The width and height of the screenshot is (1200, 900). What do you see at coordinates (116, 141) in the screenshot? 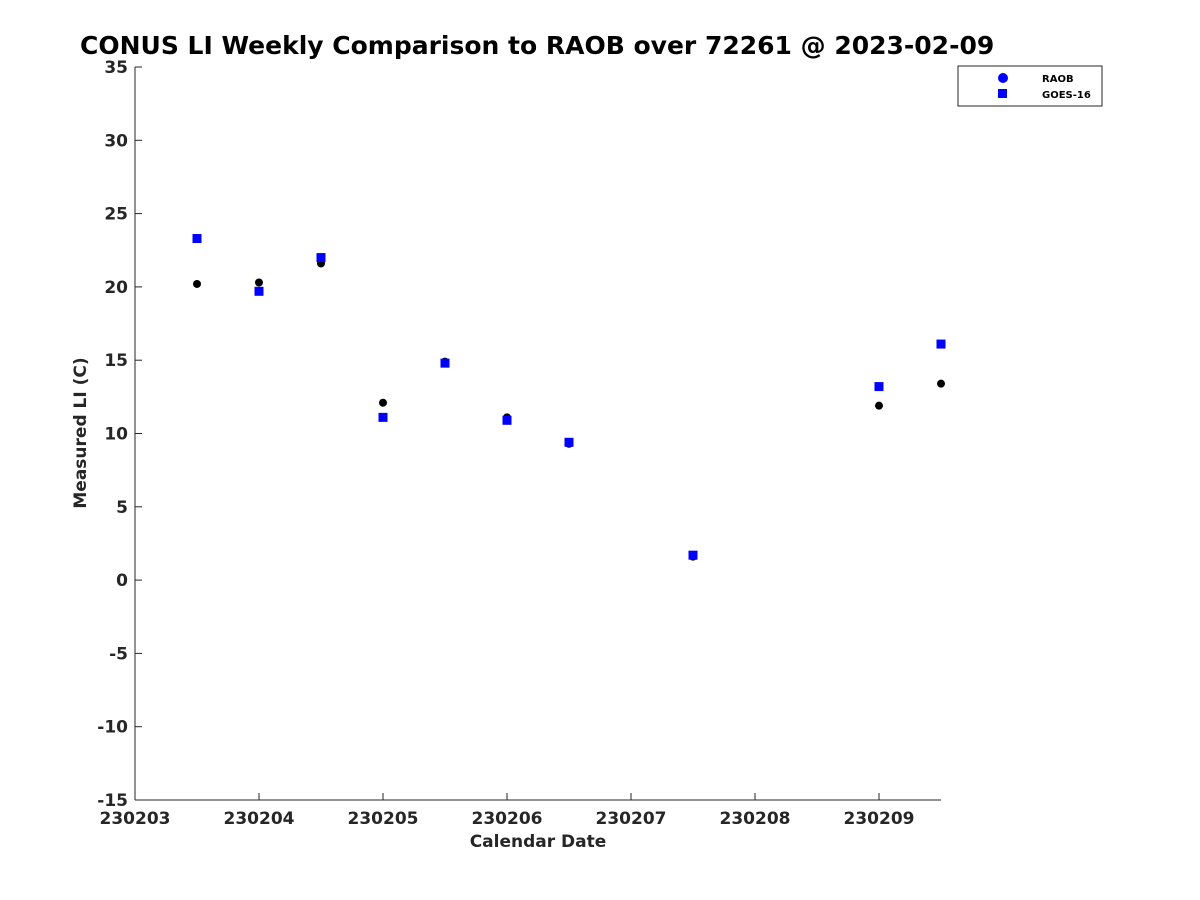
I see `y-tick-label: 30` at bounding box center [116, 141].